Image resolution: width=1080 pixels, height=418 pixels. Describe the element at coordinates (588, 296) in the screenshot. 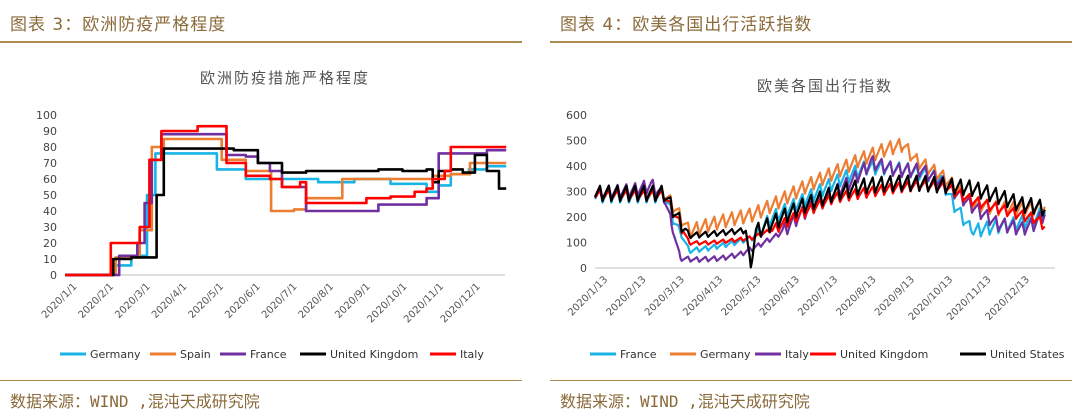

I see `x-tick-label: 2020/1/13` at that location.